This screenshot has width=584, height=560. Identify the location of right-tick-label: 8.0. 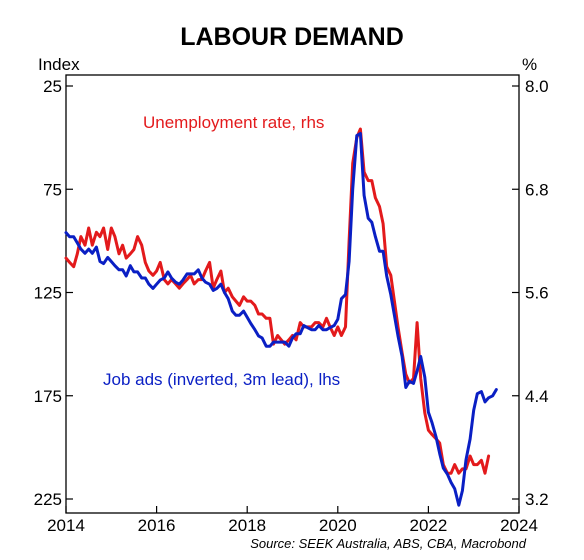
(537, 86).